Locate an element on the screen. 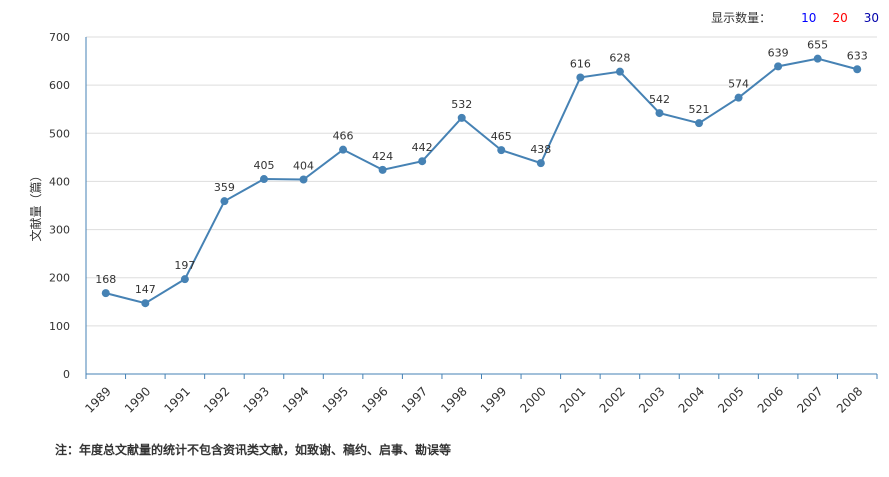 The height and width of the screenshot is (477, 889). y-tick-label: 600 is located at coordinates (59, 85).